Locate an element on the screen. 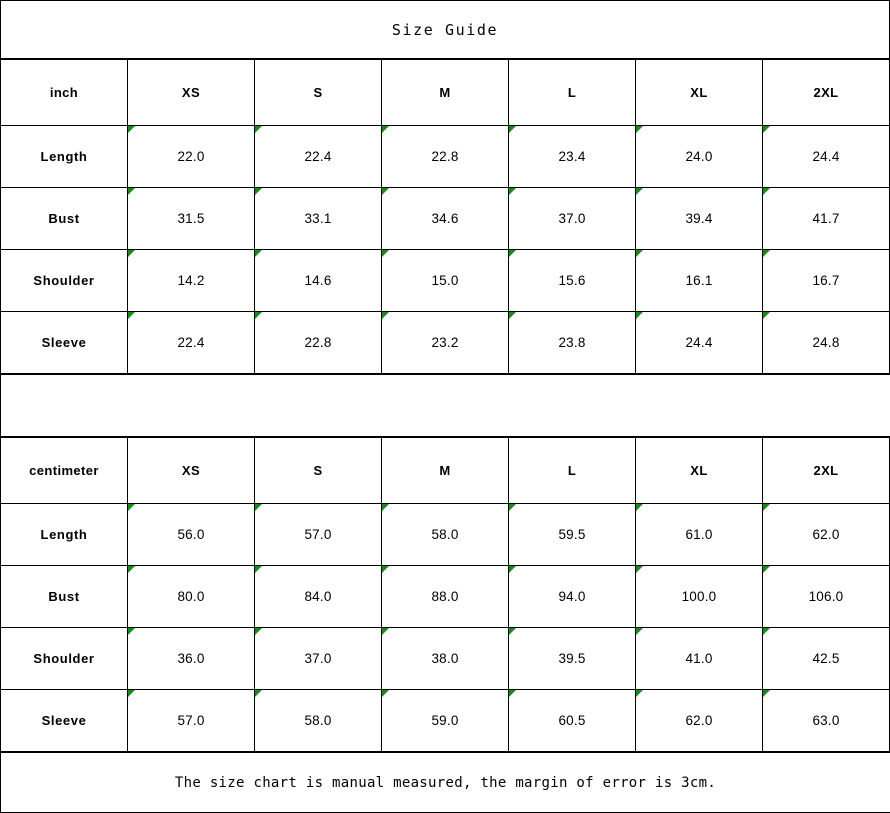 The width and height of the screenshot is (890, 813). spacer-row is located at coordinates (445, 406).